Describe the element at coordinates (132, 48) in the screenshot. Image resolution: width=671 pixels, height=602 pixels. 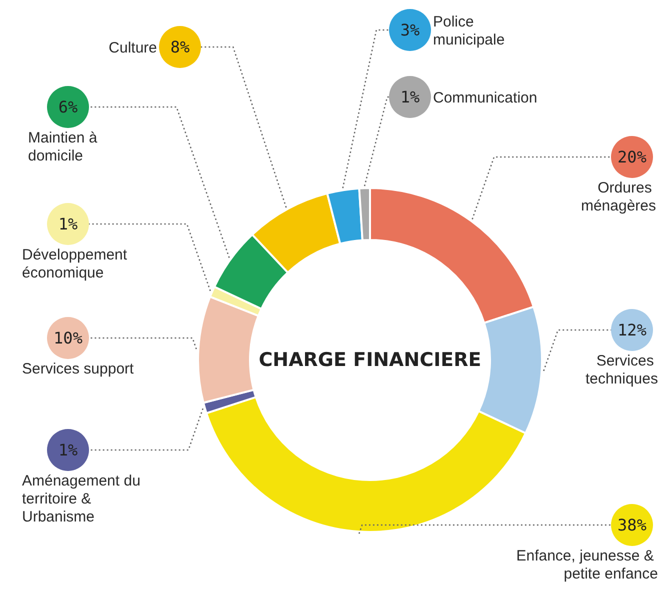
I see `slice-label: Culture` at that location.